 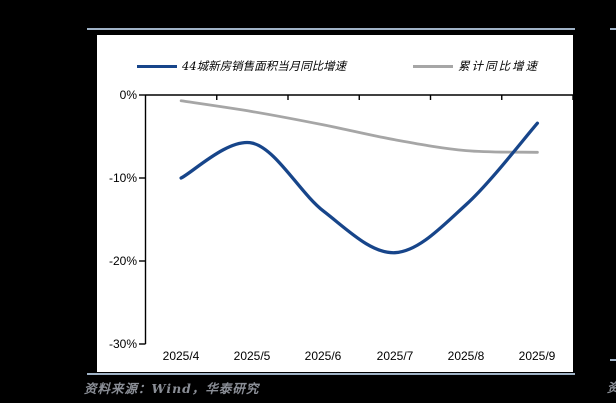 What do you see at coordinates (331, 29) in the screenshot?
I see `top-rule` at bounding box center [331, 29].